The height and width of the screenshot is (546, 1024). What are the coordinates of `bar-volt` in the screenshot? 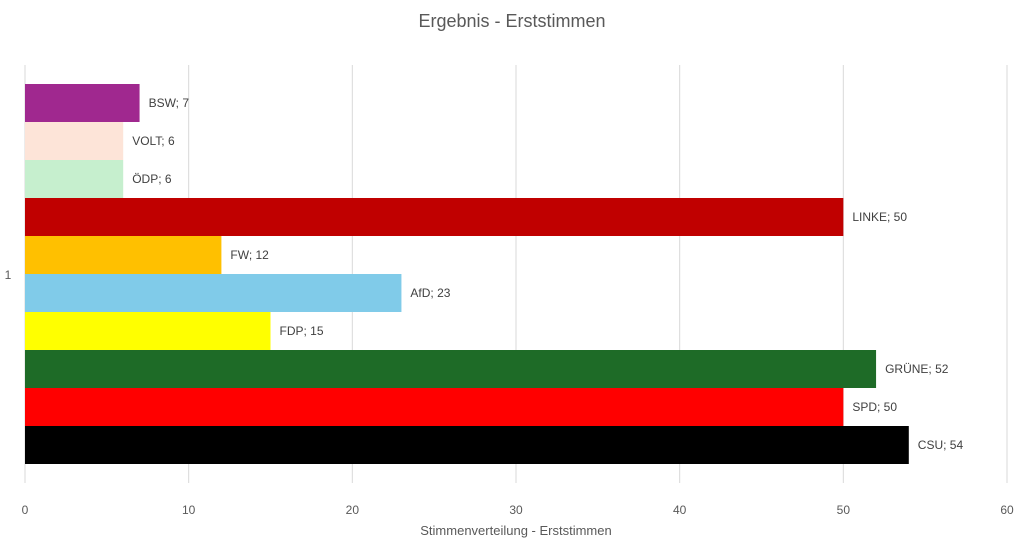 It's located at (74, 141).